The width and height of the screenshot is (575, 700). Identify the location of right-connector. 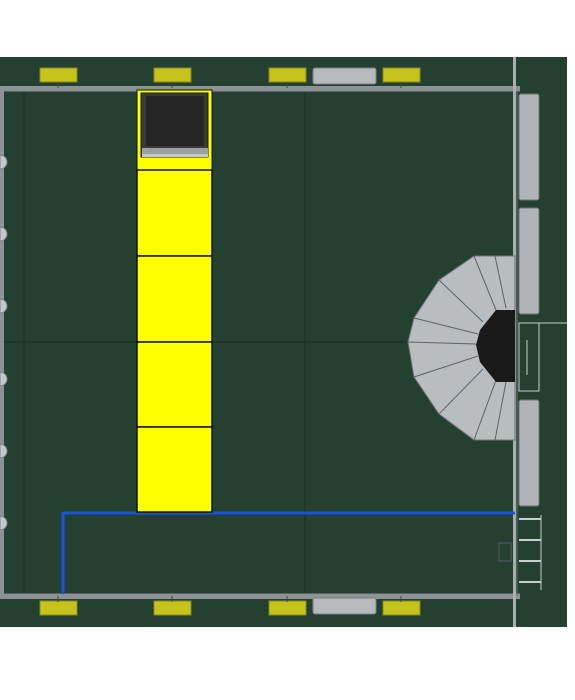
(542, 357).